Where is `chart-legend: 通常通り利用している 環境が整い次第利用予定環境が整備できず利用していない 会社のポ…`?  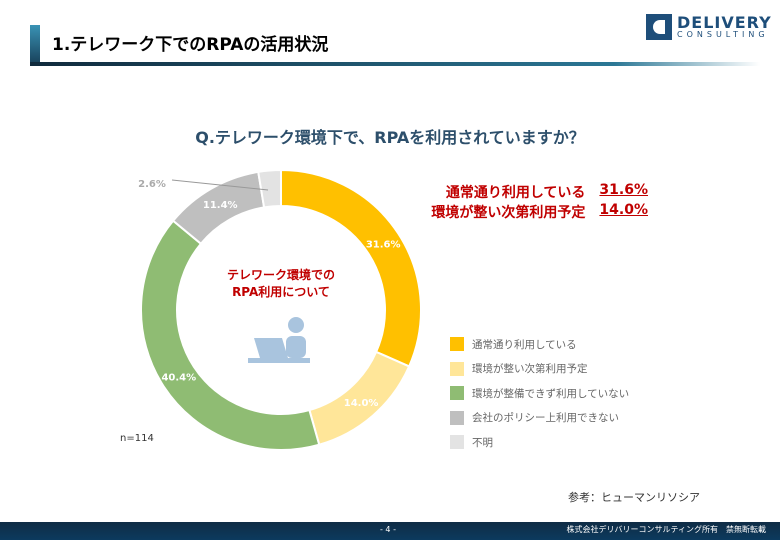 chart-legend: 通常通り利用している 環境が整い次第利用予定環境が整備できず利用していない 会社のポ… is located at coordinates (539, 393).